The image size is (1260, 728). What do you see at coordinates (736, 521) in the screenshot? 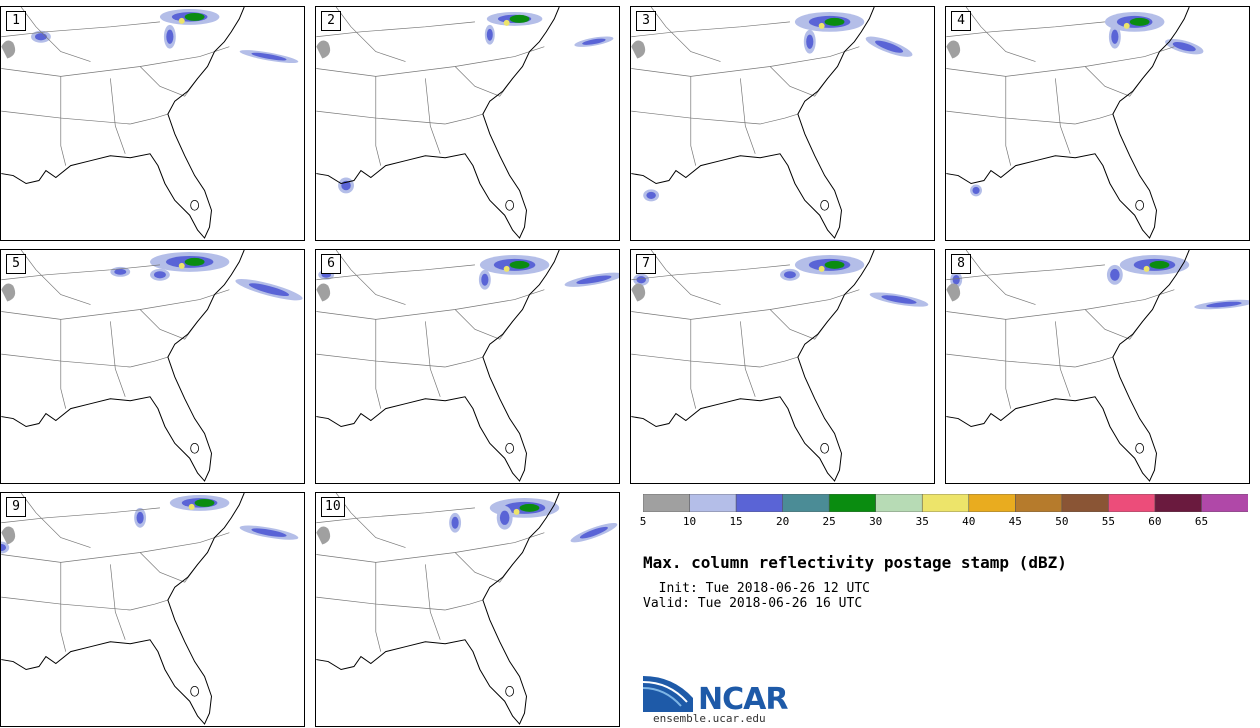
I see `colorbar-tick-label: 15` at bounding box center [736, 521].